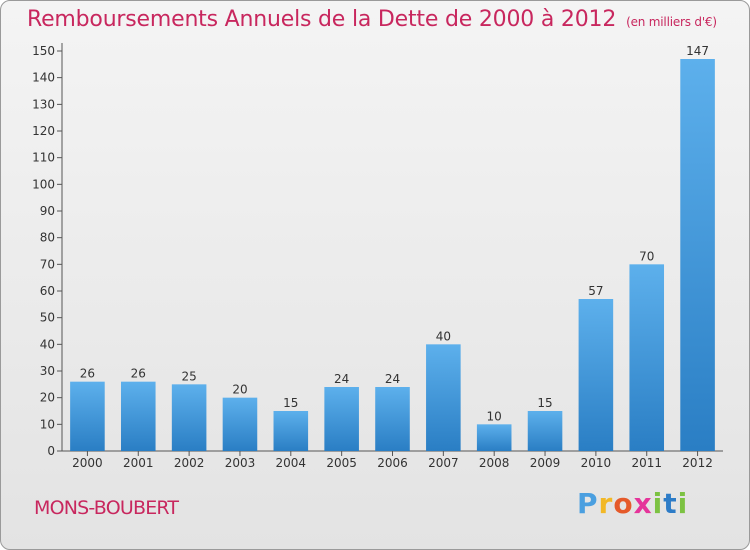 The width and height of the screenshot is (750, 550). What do you see at coordinates (47, 371) in the screenshot?
I see `y-tick-label: 30` at bounding box center [47, 371].